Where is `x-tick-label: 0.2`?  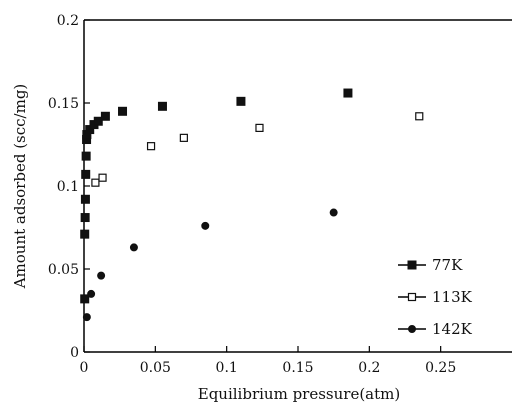
x-tick-label: 0.2 is located at coordinates (369, 368).